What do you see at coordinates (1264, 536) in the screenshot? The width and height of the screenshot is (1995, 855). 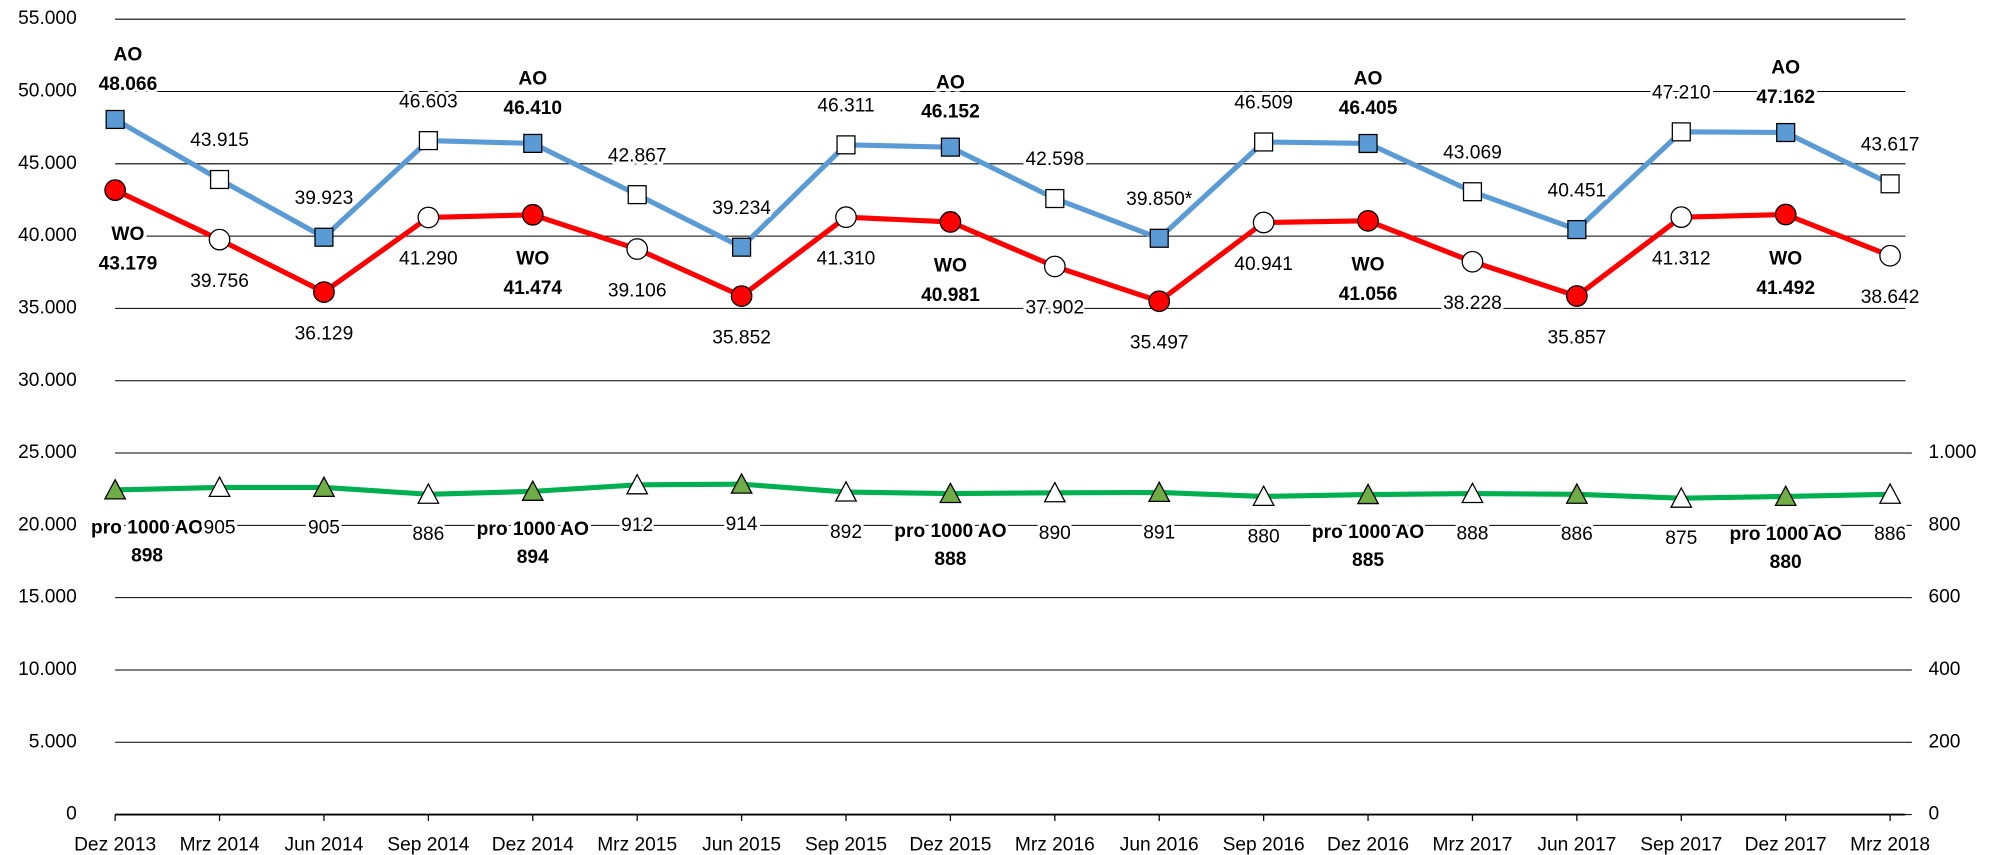 I see `value-label: 880` at bounding box center [1264, 536].